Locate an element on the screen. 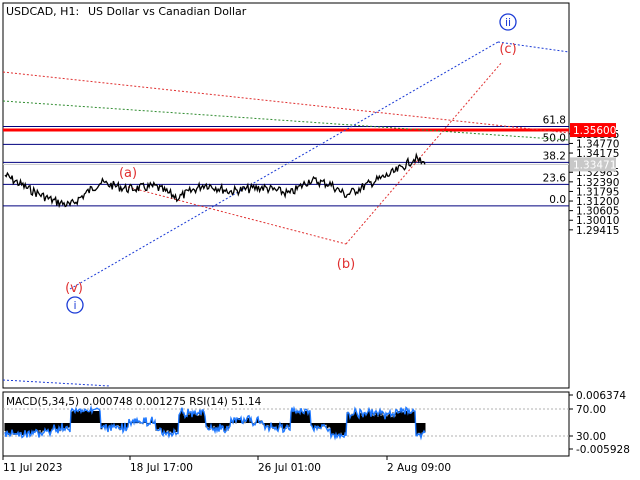 The image size is (640, 480). fib-level-label: 38.2 is located at coordinates (554, 156).